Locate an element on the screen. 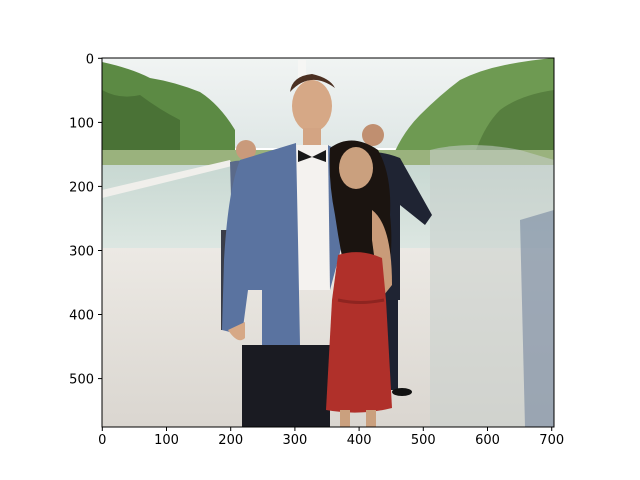 Image resolution: width=640 pixels, height=480 pixels. y-tick-label: 300 is located at coordinates (81, 252).